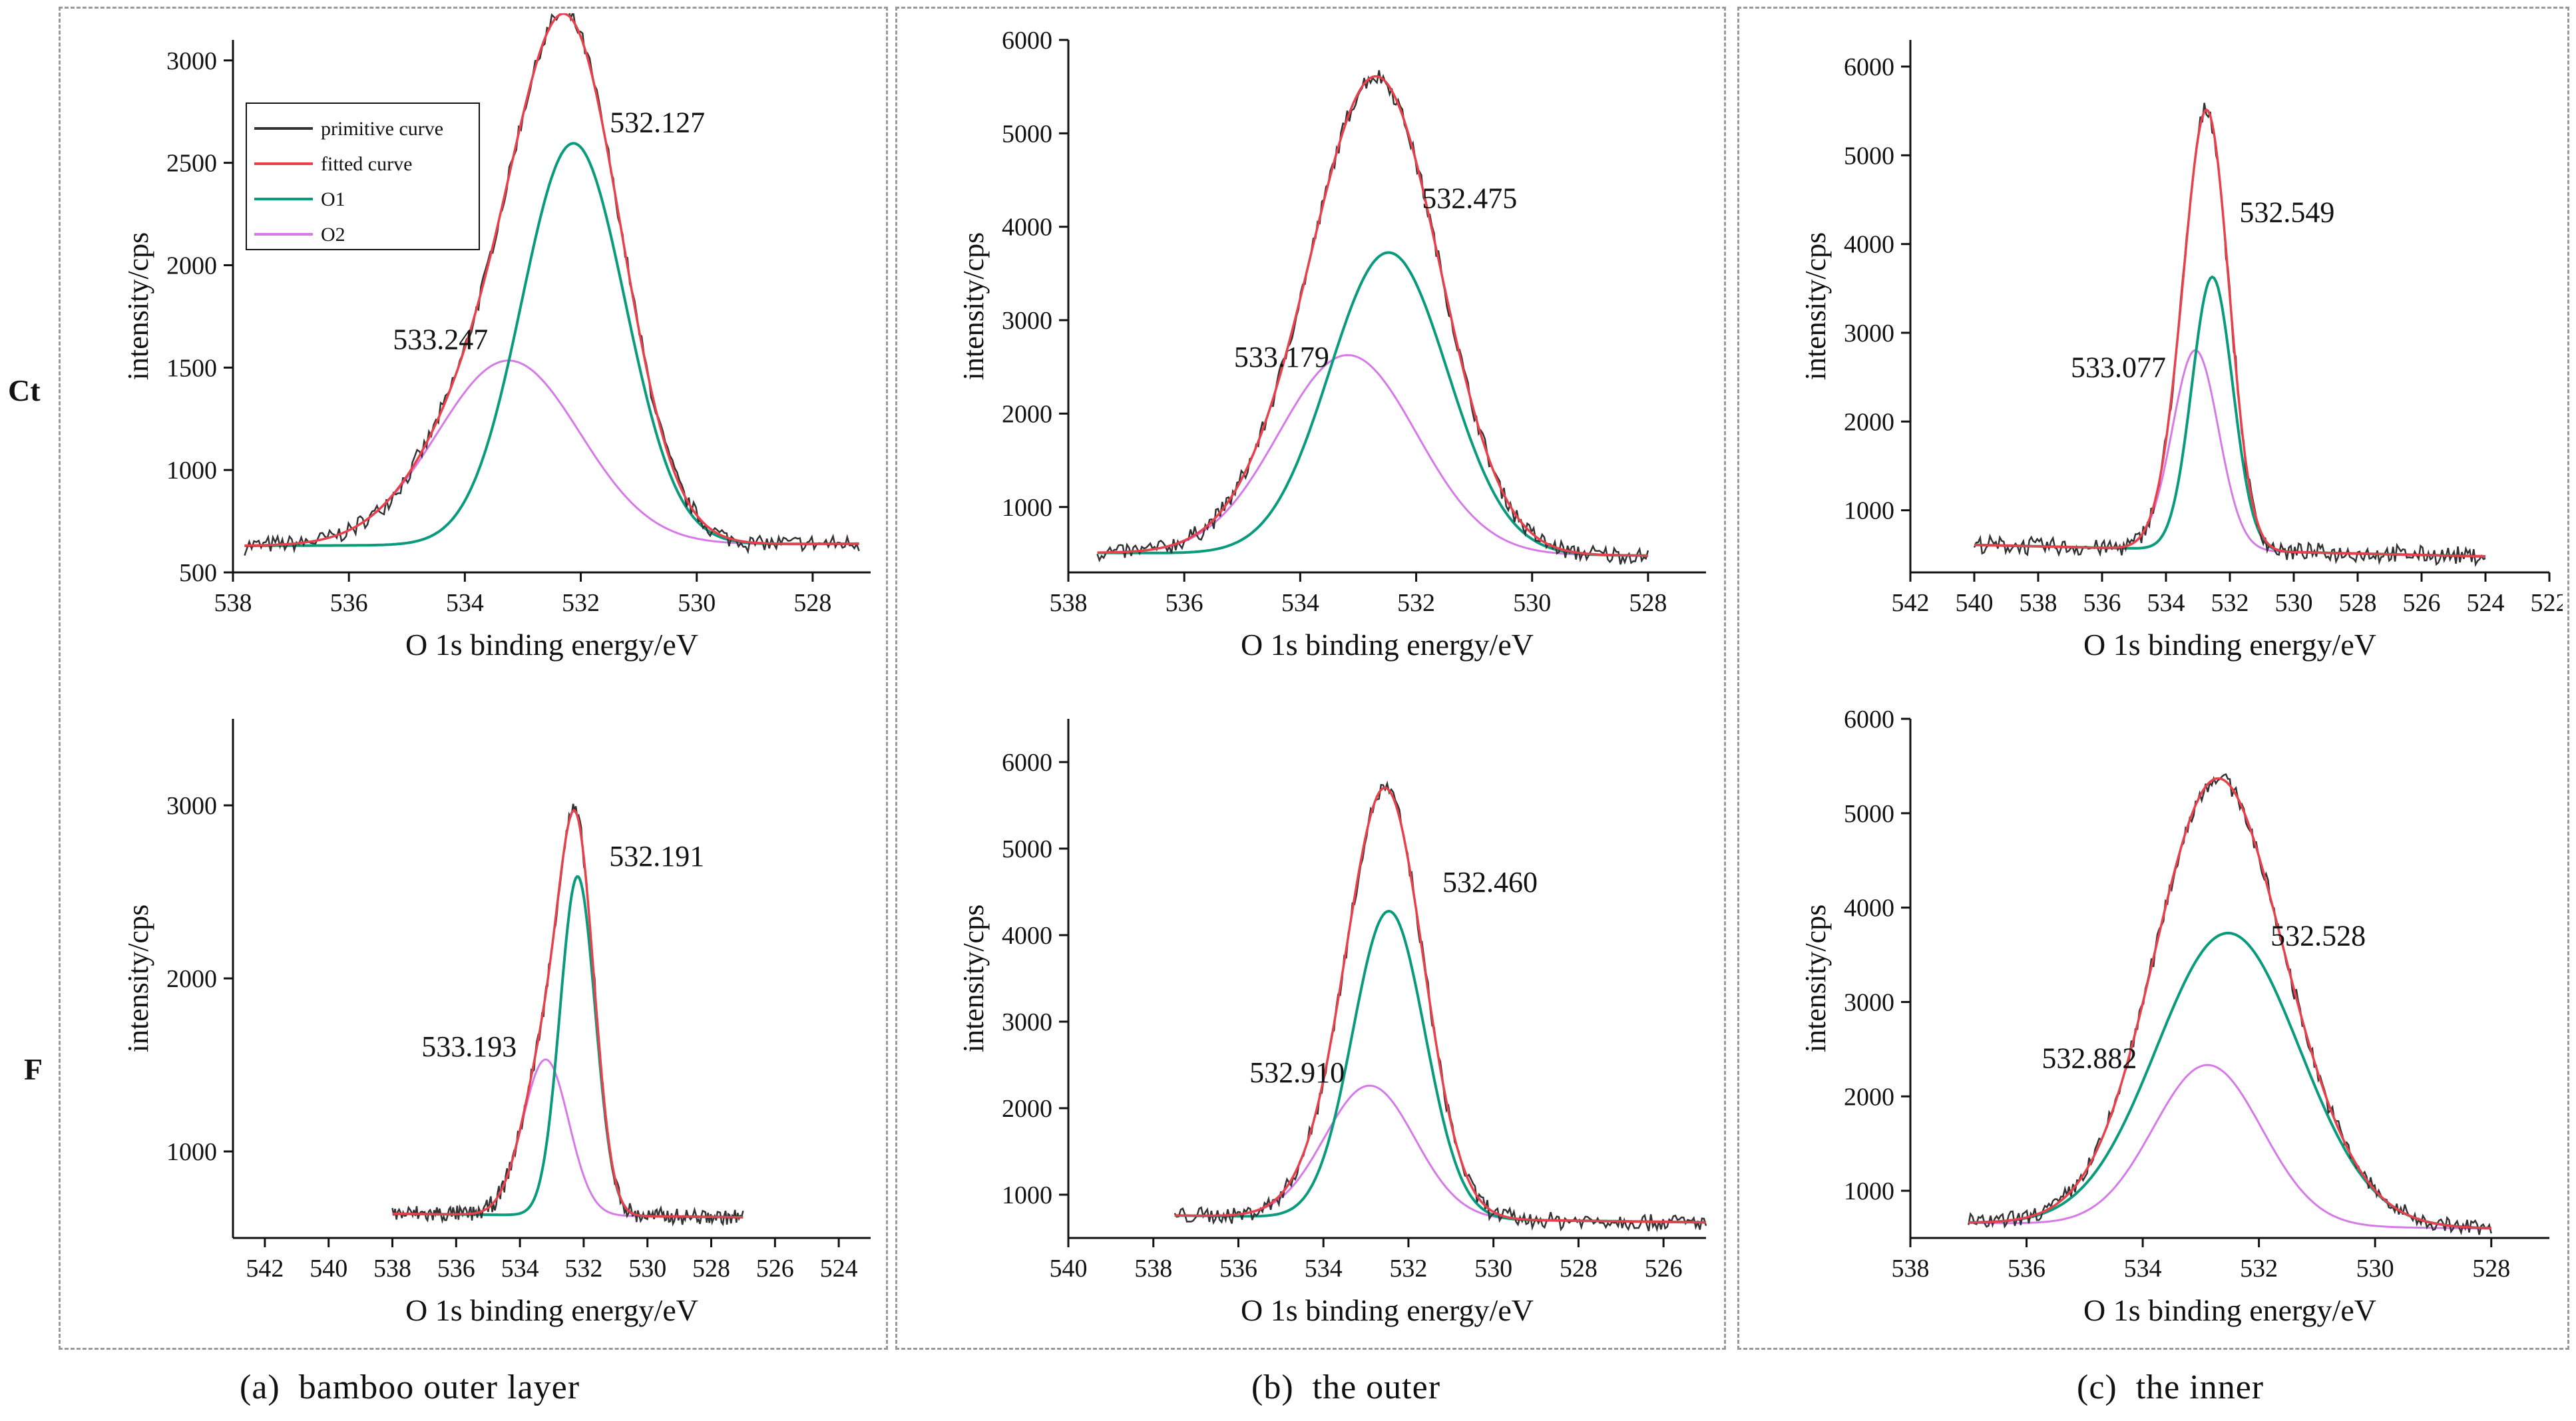 The height and width of the screenshot is (1421, 2576). What do you see at coordinates (440, 340) in the screenshot?
I see `peak-label: 533.247` at bounding box center [440, 340].